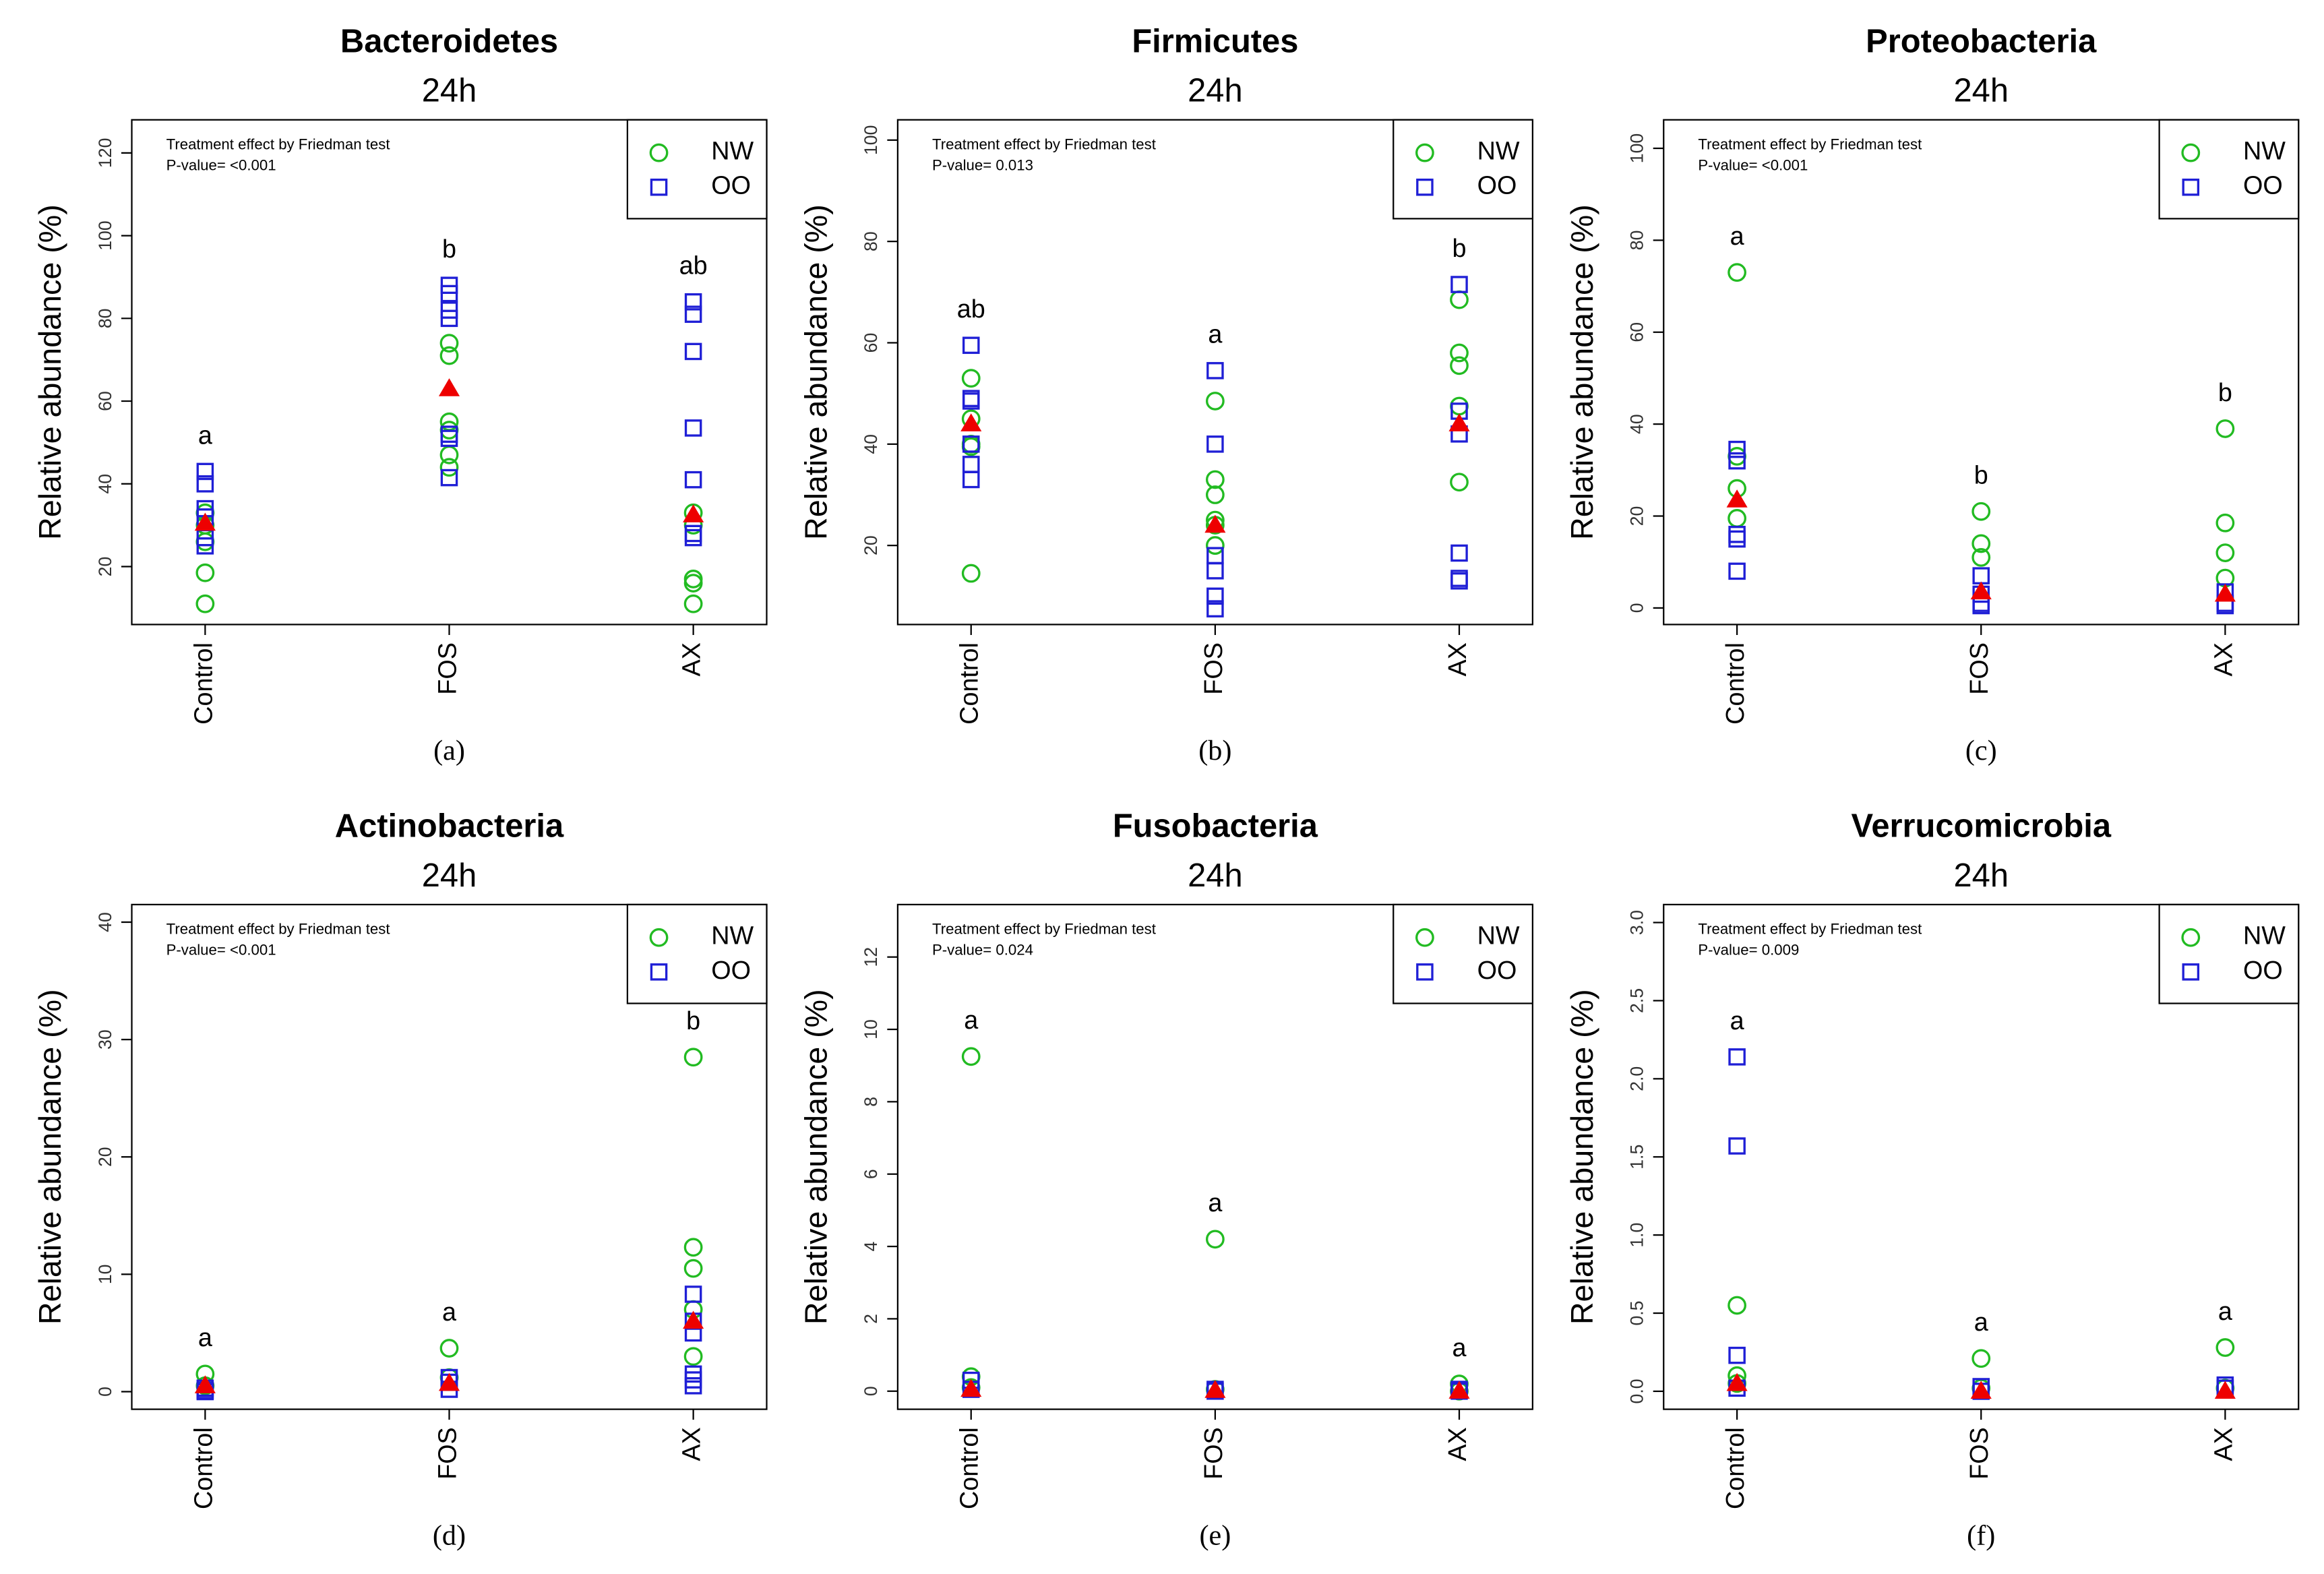 The image size is (2324, 1574). I want to click on panel-caption: (f), so click(1981, 1535).